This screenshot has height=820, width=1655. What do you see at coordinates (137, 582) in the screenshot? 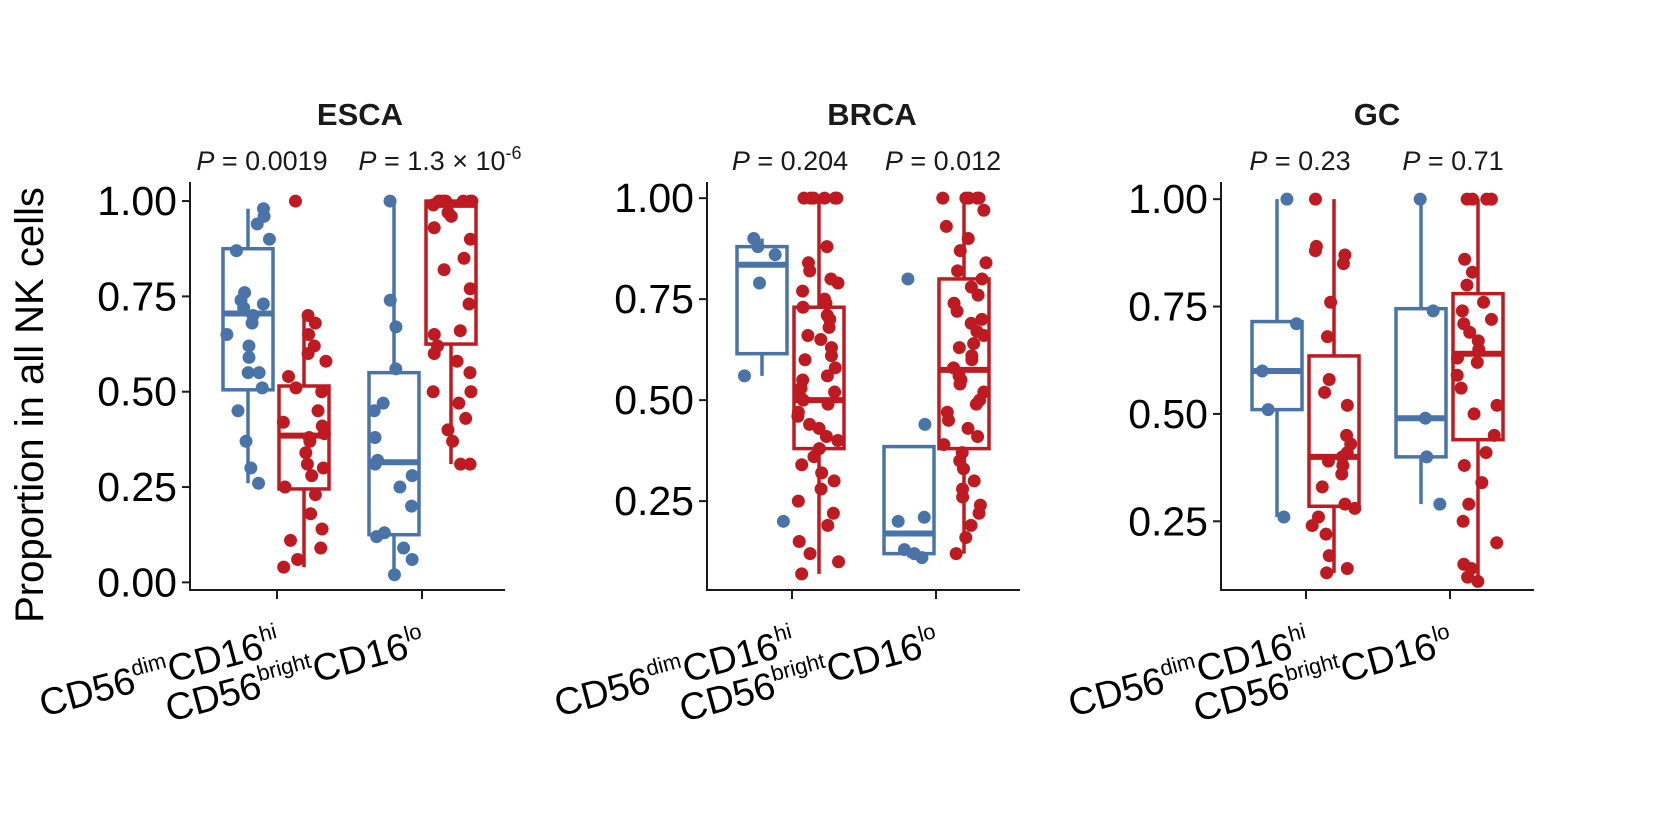
I see `y-tick-label: 0.00` at bounding box center [137, 582].